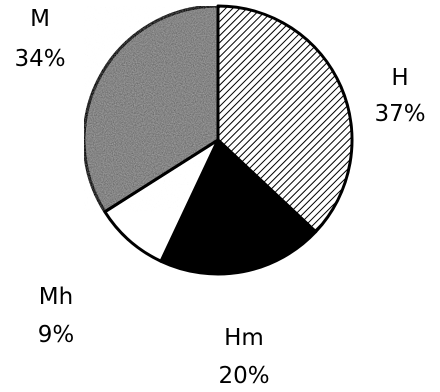 The image size is (440, 392). Describe the element at coordinates (243, 376) in the screenshot. I see `slice-percent-hm: 20%` at that location.